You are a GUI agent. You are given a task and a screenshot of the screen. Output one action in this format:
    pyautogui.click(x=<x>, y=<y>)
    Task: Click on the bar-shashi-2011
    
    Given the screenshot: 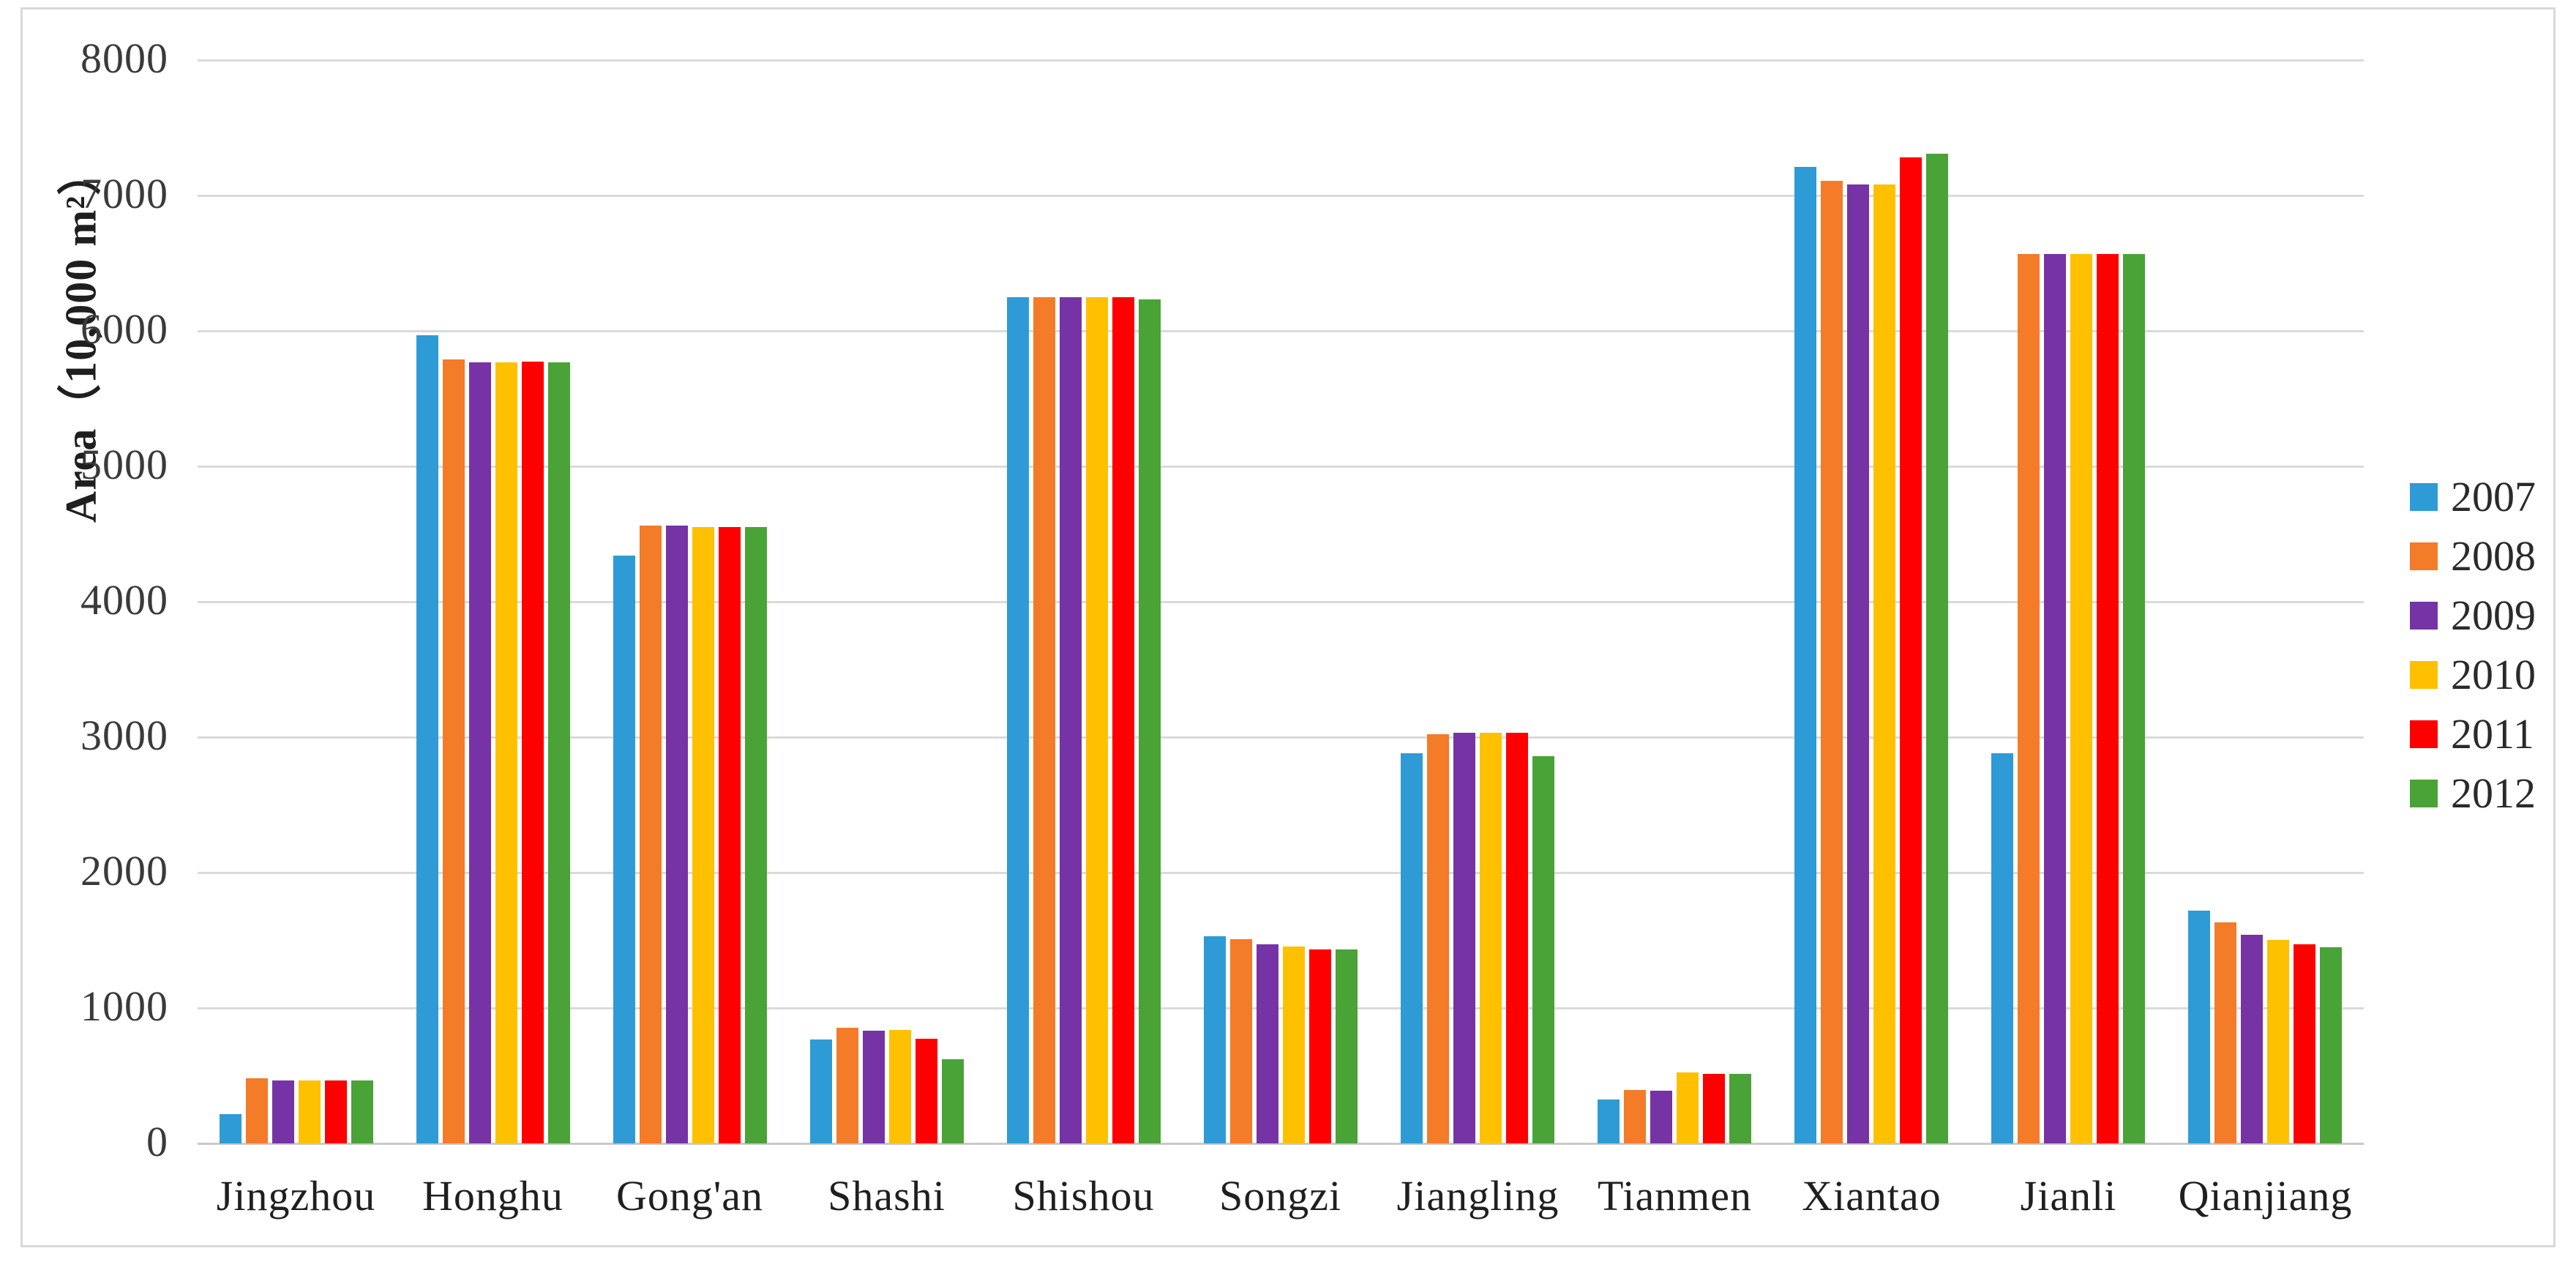 What is the action you would take?
    pyautogui.click(x=926, y=1091)
    